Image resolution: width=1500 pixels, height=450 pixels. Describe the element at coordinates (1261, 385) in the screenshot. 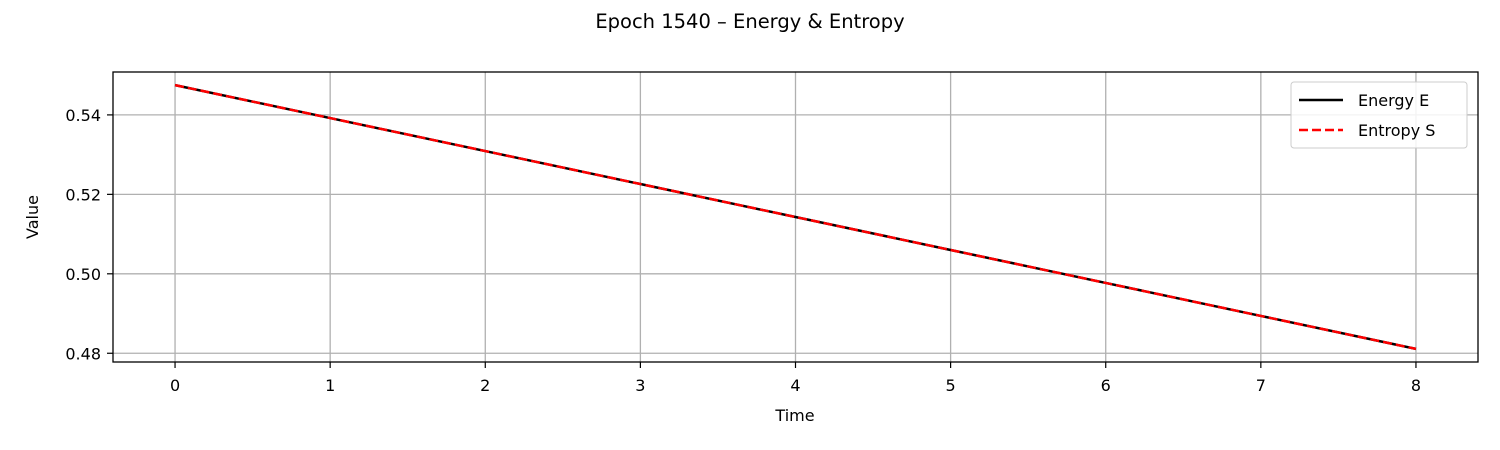

I see `x-tick-label: 7` at that location.